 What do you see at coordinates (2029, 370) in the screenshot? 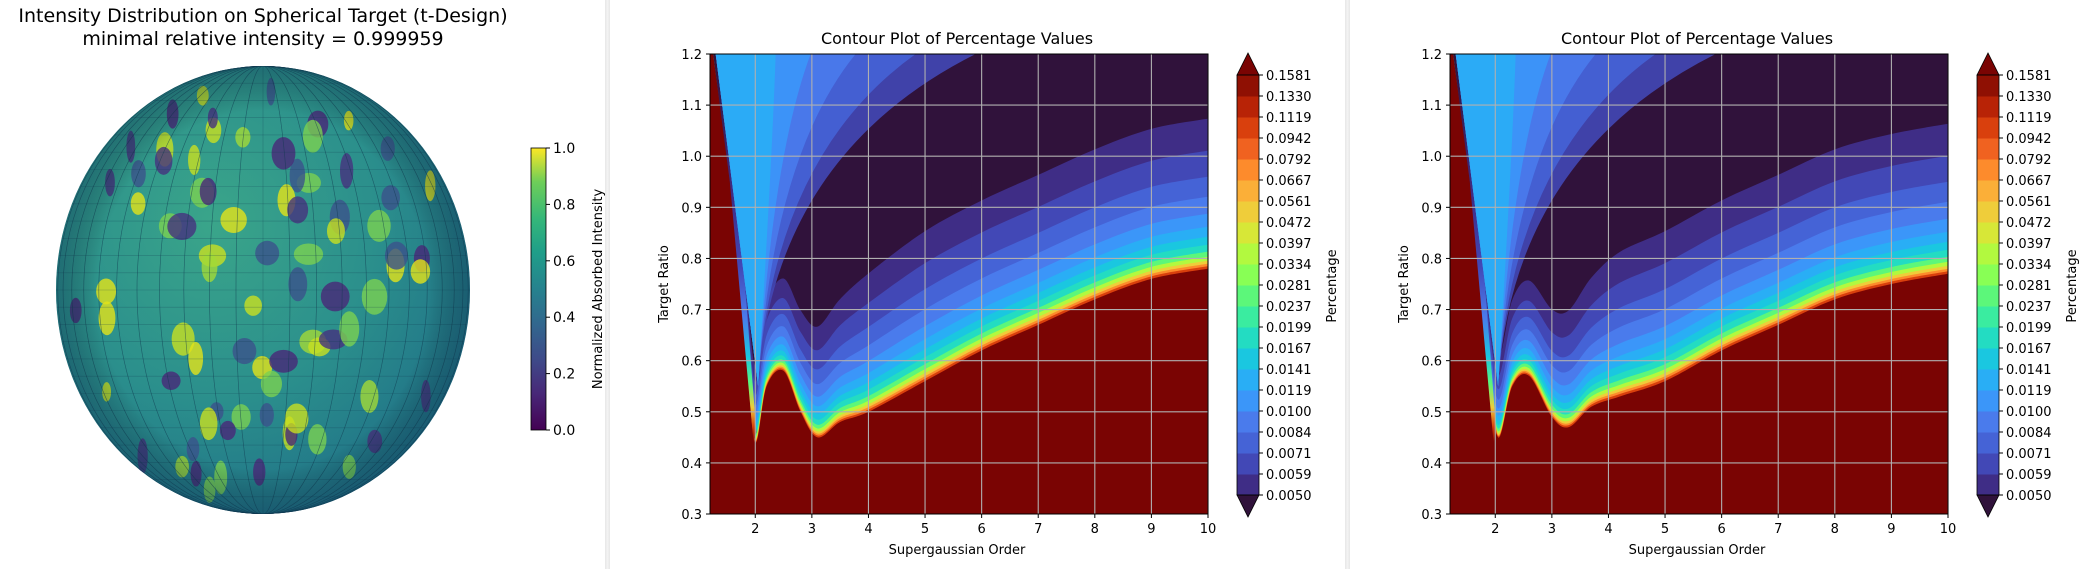
I see `colorbar-tick-label: 0.0141` at bounding box center [2029, 370].